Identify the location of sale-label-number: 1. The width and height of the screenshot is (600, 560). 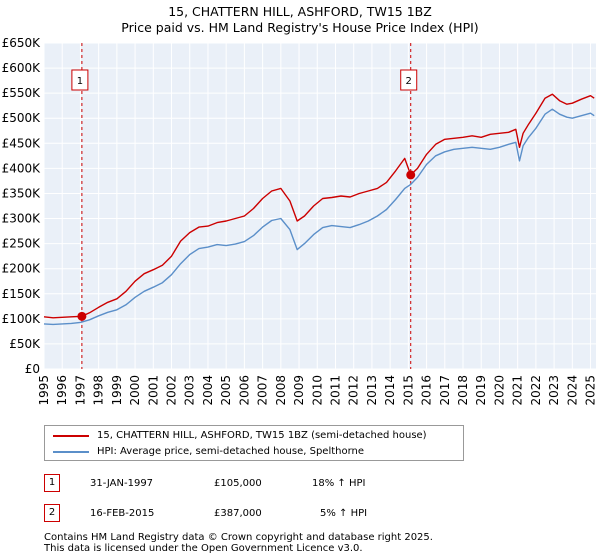
(80, 81).